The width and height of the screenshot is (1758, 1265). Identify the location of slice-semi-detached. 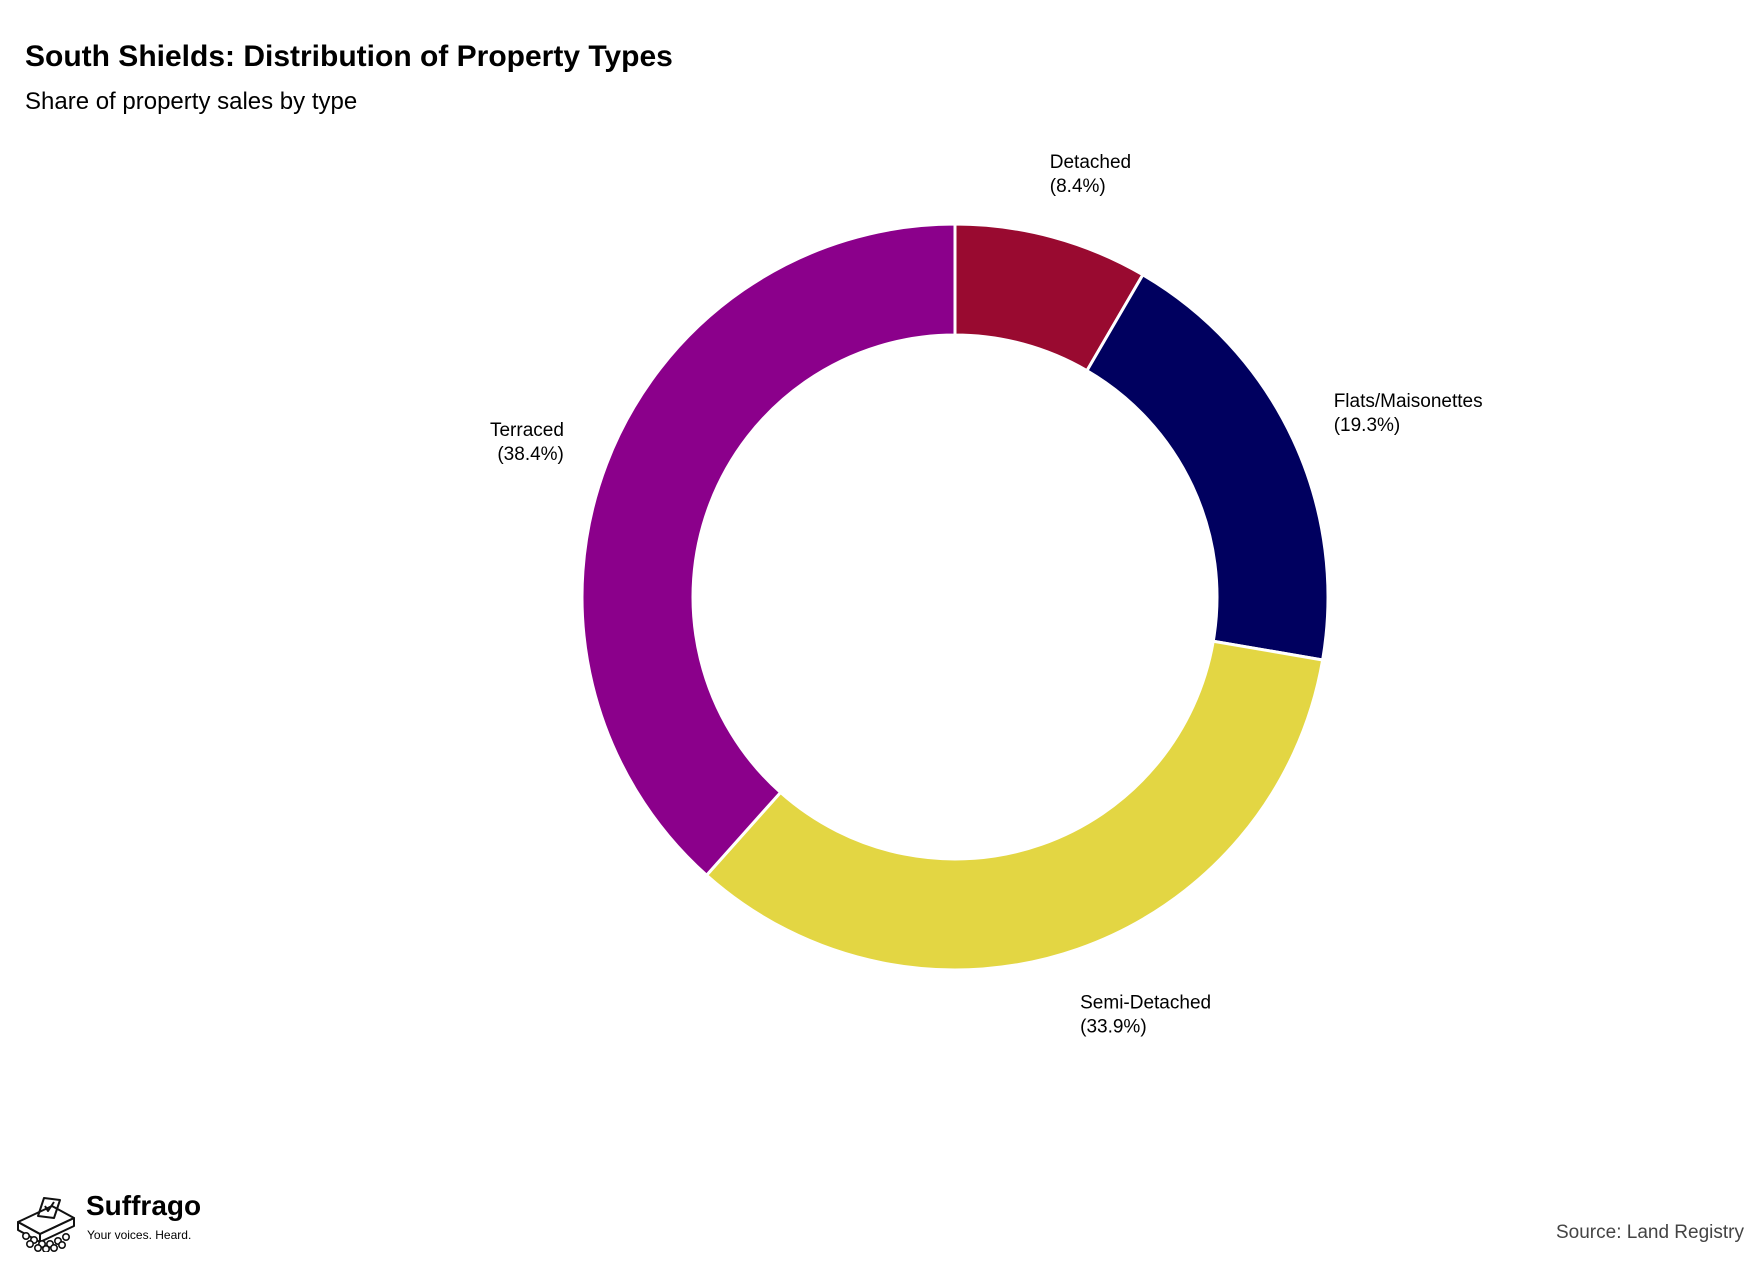
(1014, 805).